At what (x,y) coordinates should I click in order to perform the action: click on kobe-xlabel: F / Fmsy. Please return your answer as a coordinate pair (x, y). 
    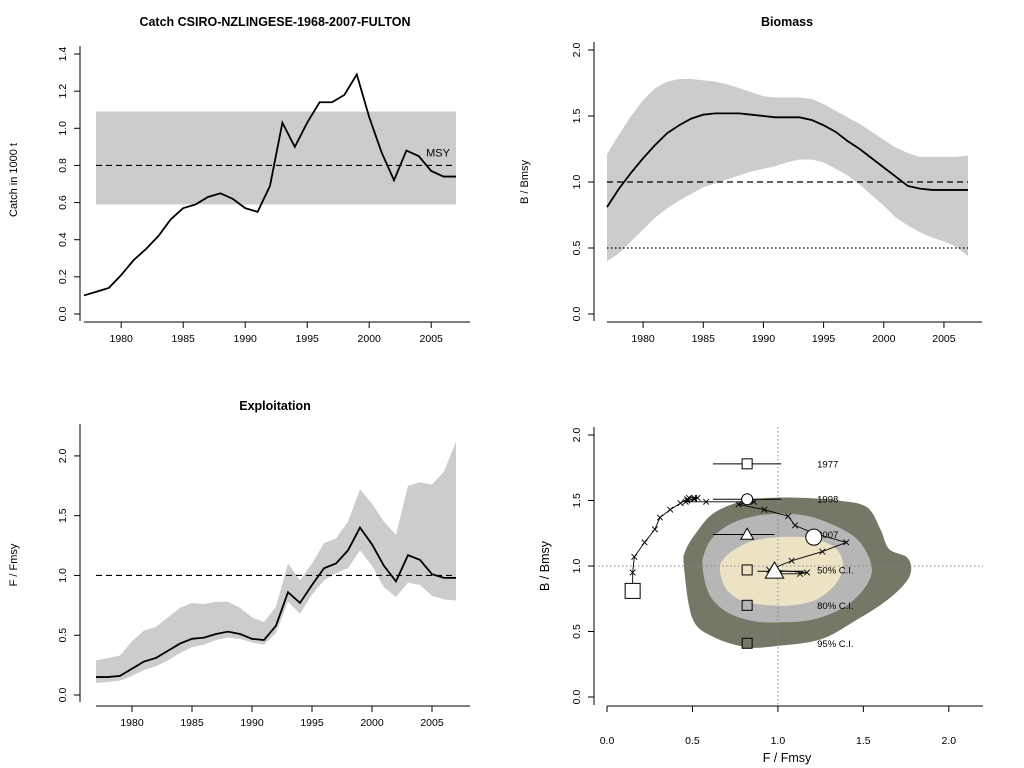
    Looking at the image, I should click on (787, 758).